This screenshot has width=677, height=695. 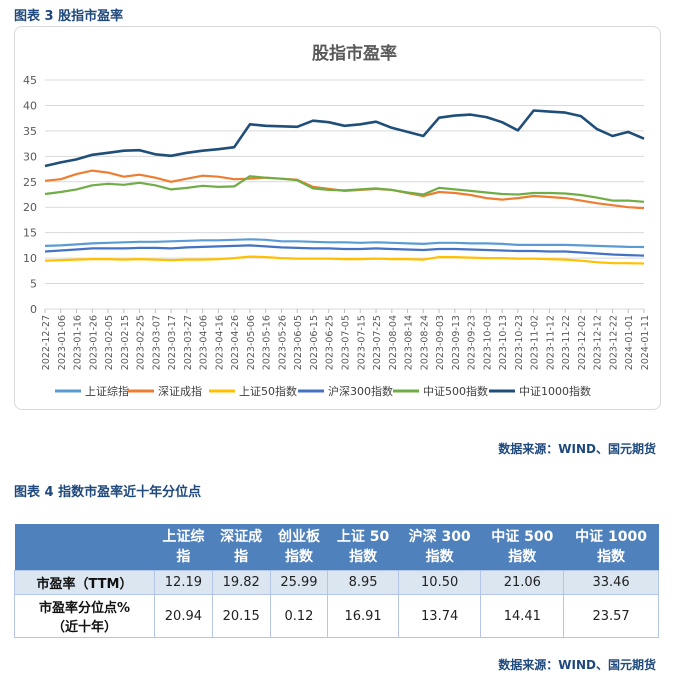 I want to click on figure3-caption: 图表 3 股指市盈率, so click(x=69, y=16).